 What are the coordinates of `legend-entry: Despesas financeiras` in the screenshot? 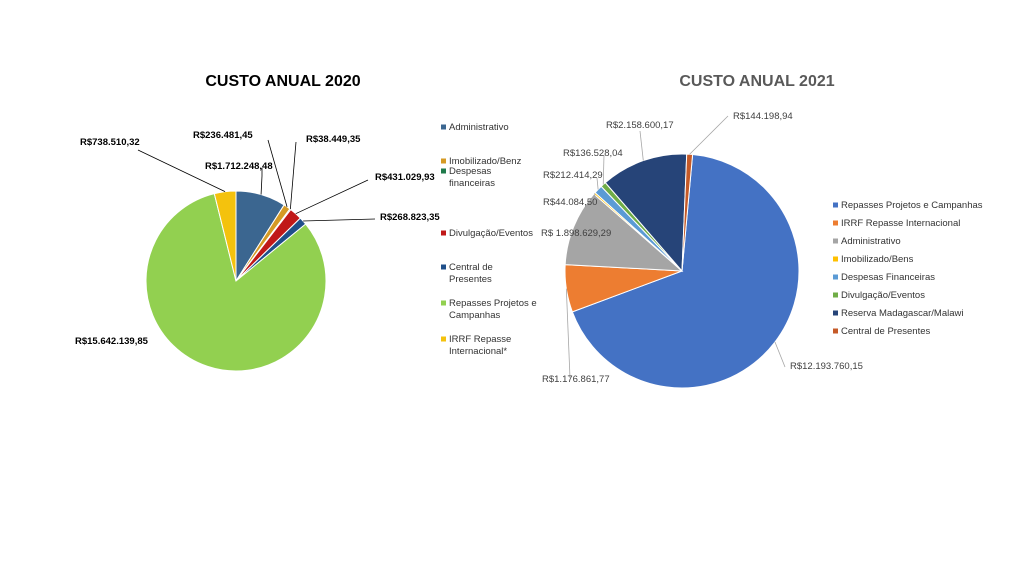 It's located at (472, 177).